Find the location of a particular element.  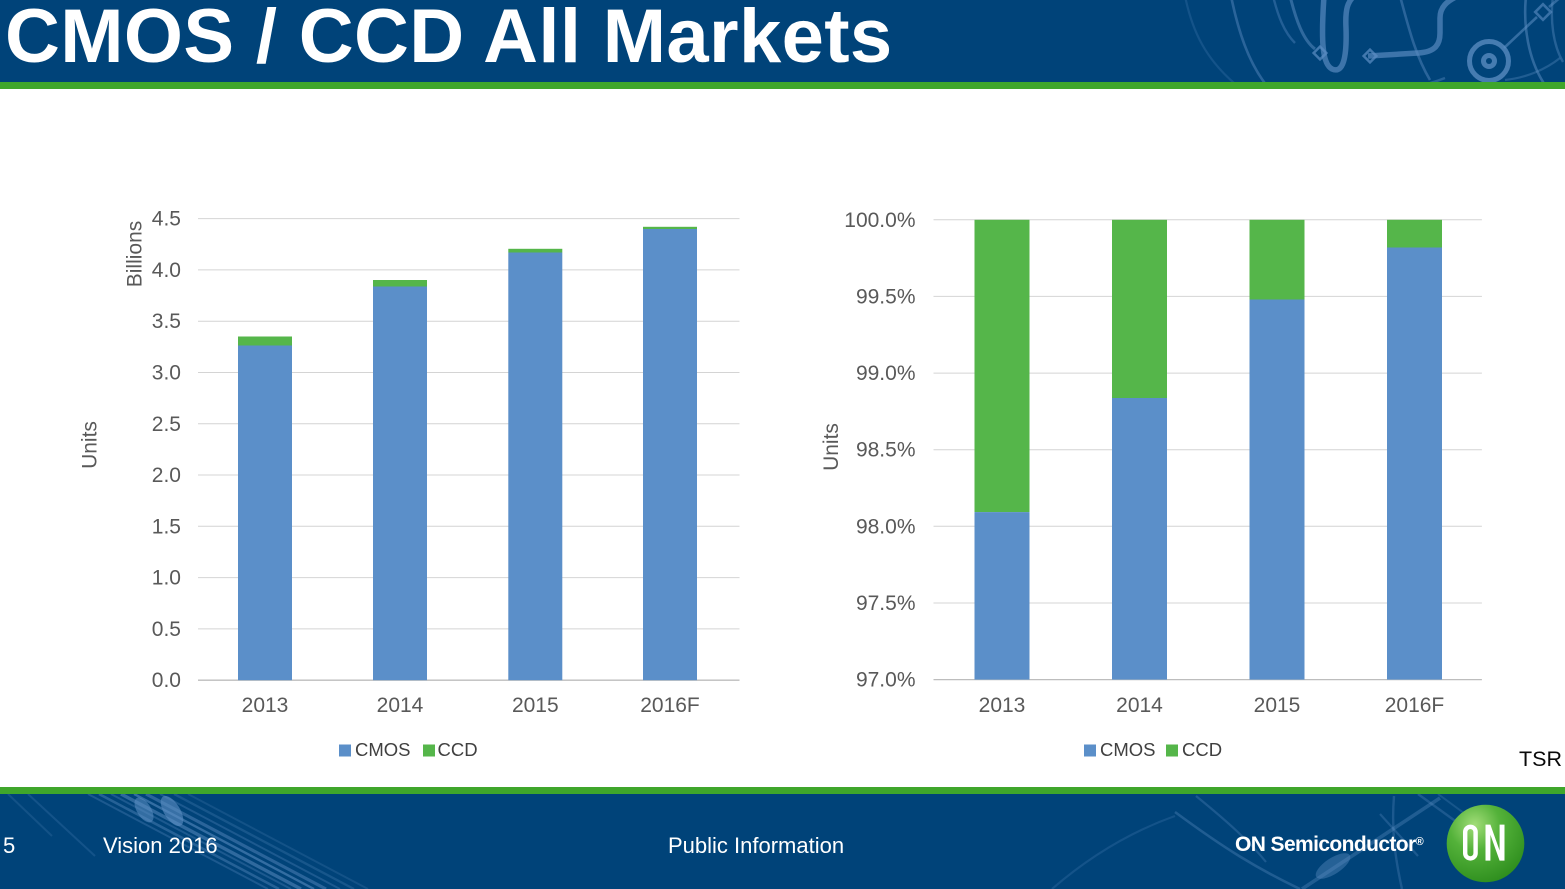

svg-text: 0.0 is located at coordinates (166, 680).